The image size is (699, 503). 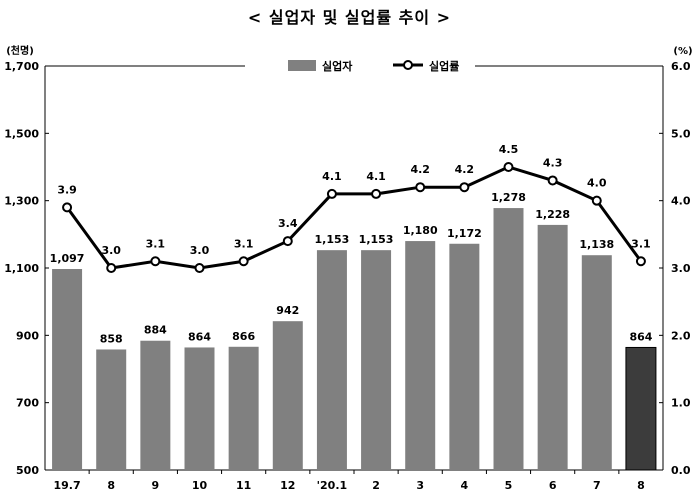 What do you see at coordinates (420, 485) in the screenshot?
I see `x-tick-label: 3` at bounding box center [420, 485].